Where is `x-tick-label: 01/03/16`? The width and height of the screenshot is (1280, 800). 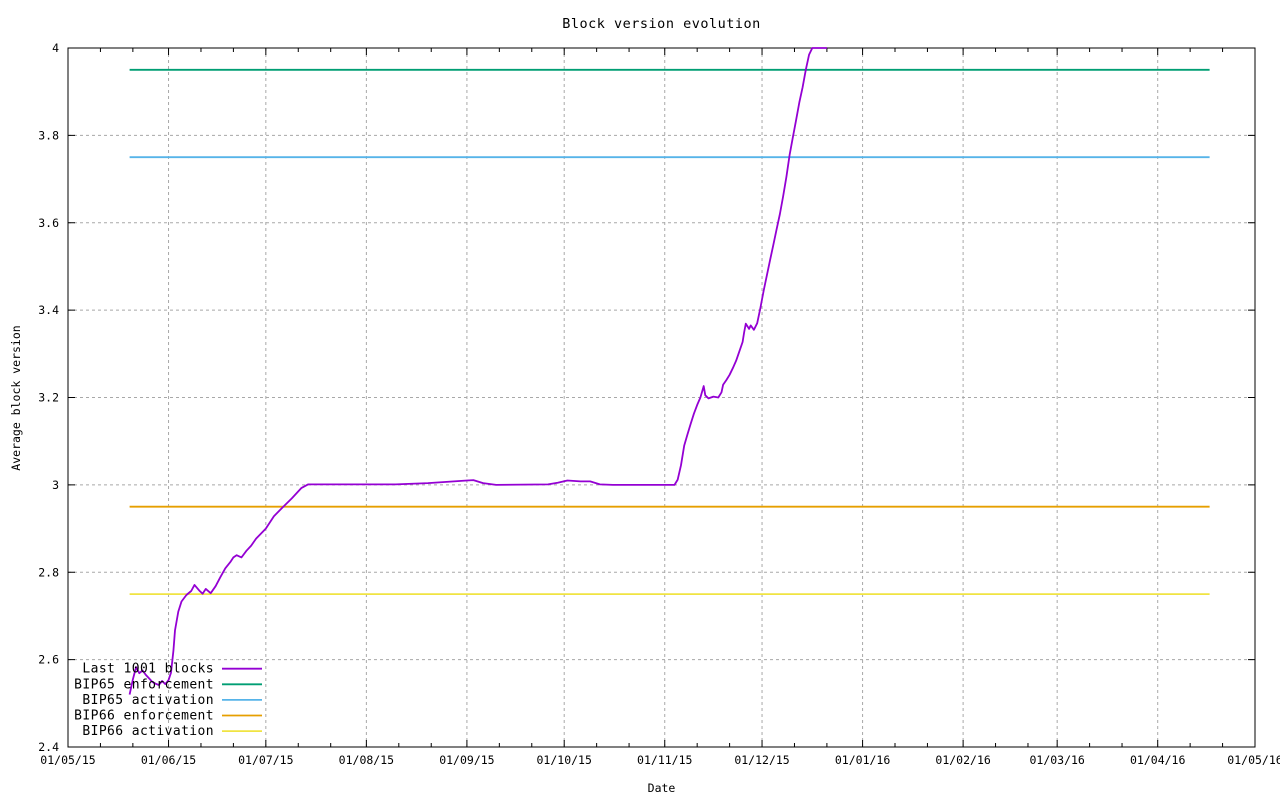 x-tick-label: 01/03/16 is located at coordinates (1056, 760).